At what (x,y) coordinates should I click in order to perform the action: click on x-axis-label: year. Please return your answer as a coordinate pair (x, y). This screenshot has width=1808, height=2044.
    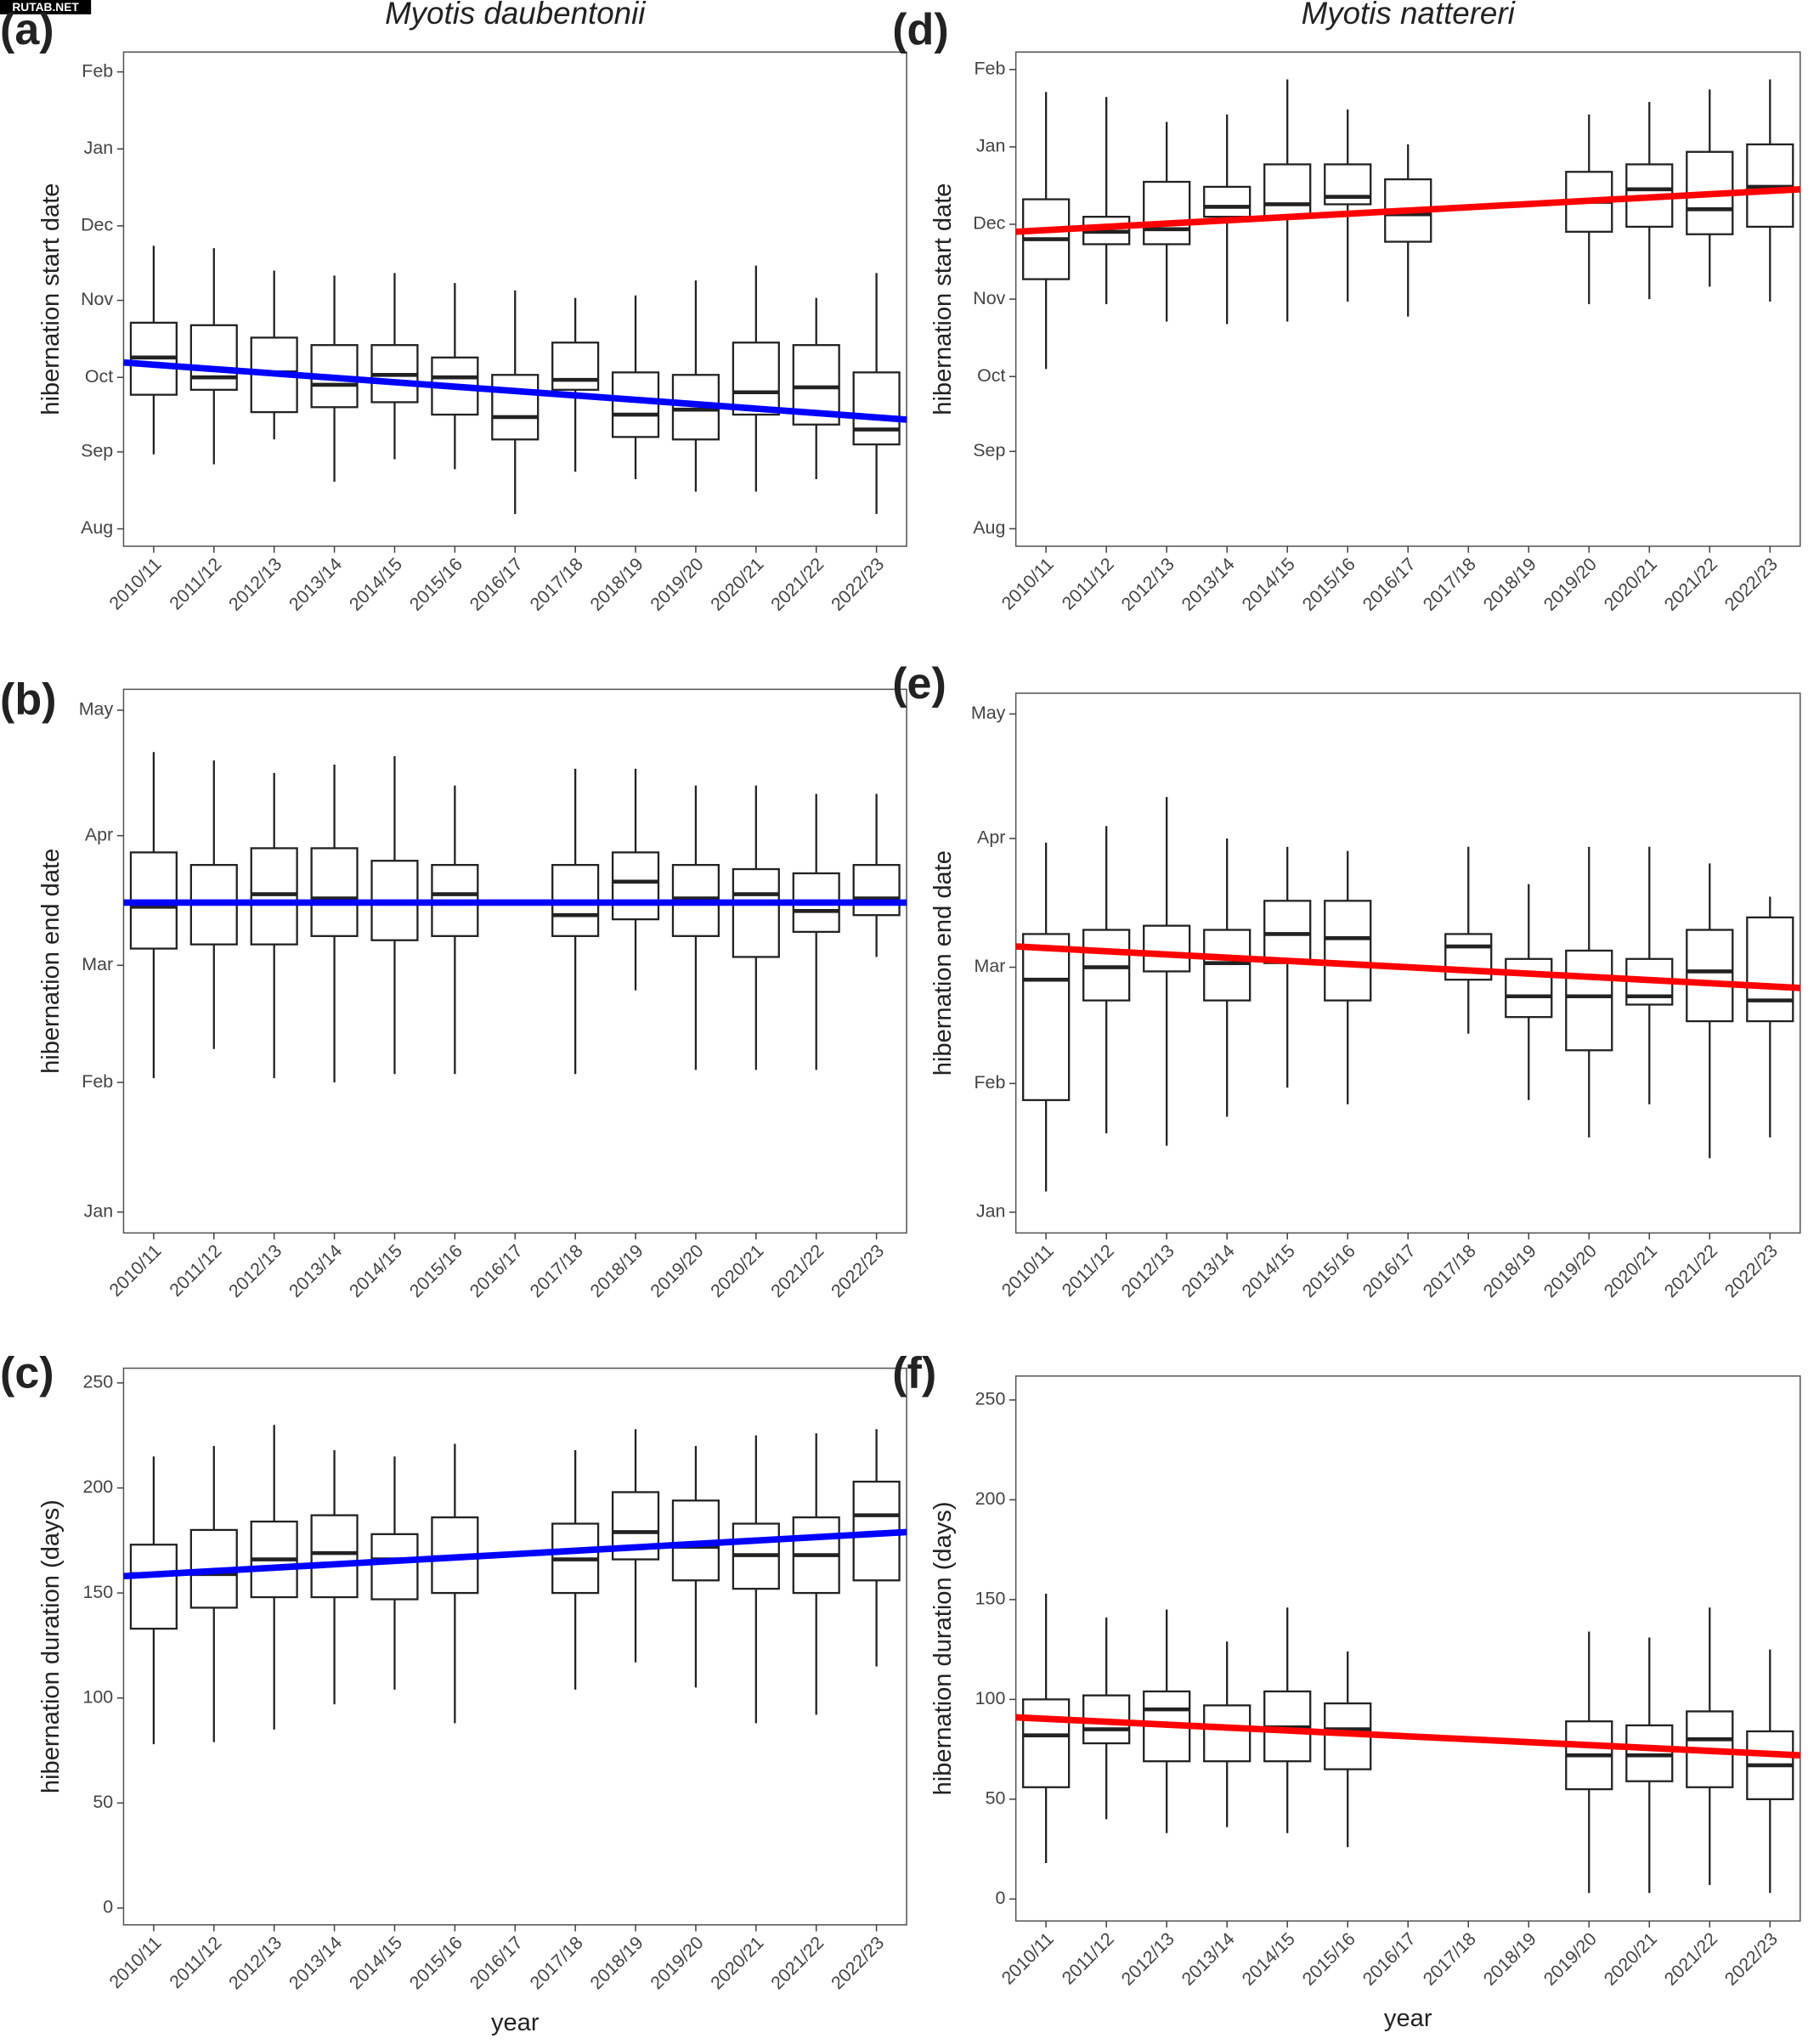
    Looking at the image, I should click on (1408, 2019).